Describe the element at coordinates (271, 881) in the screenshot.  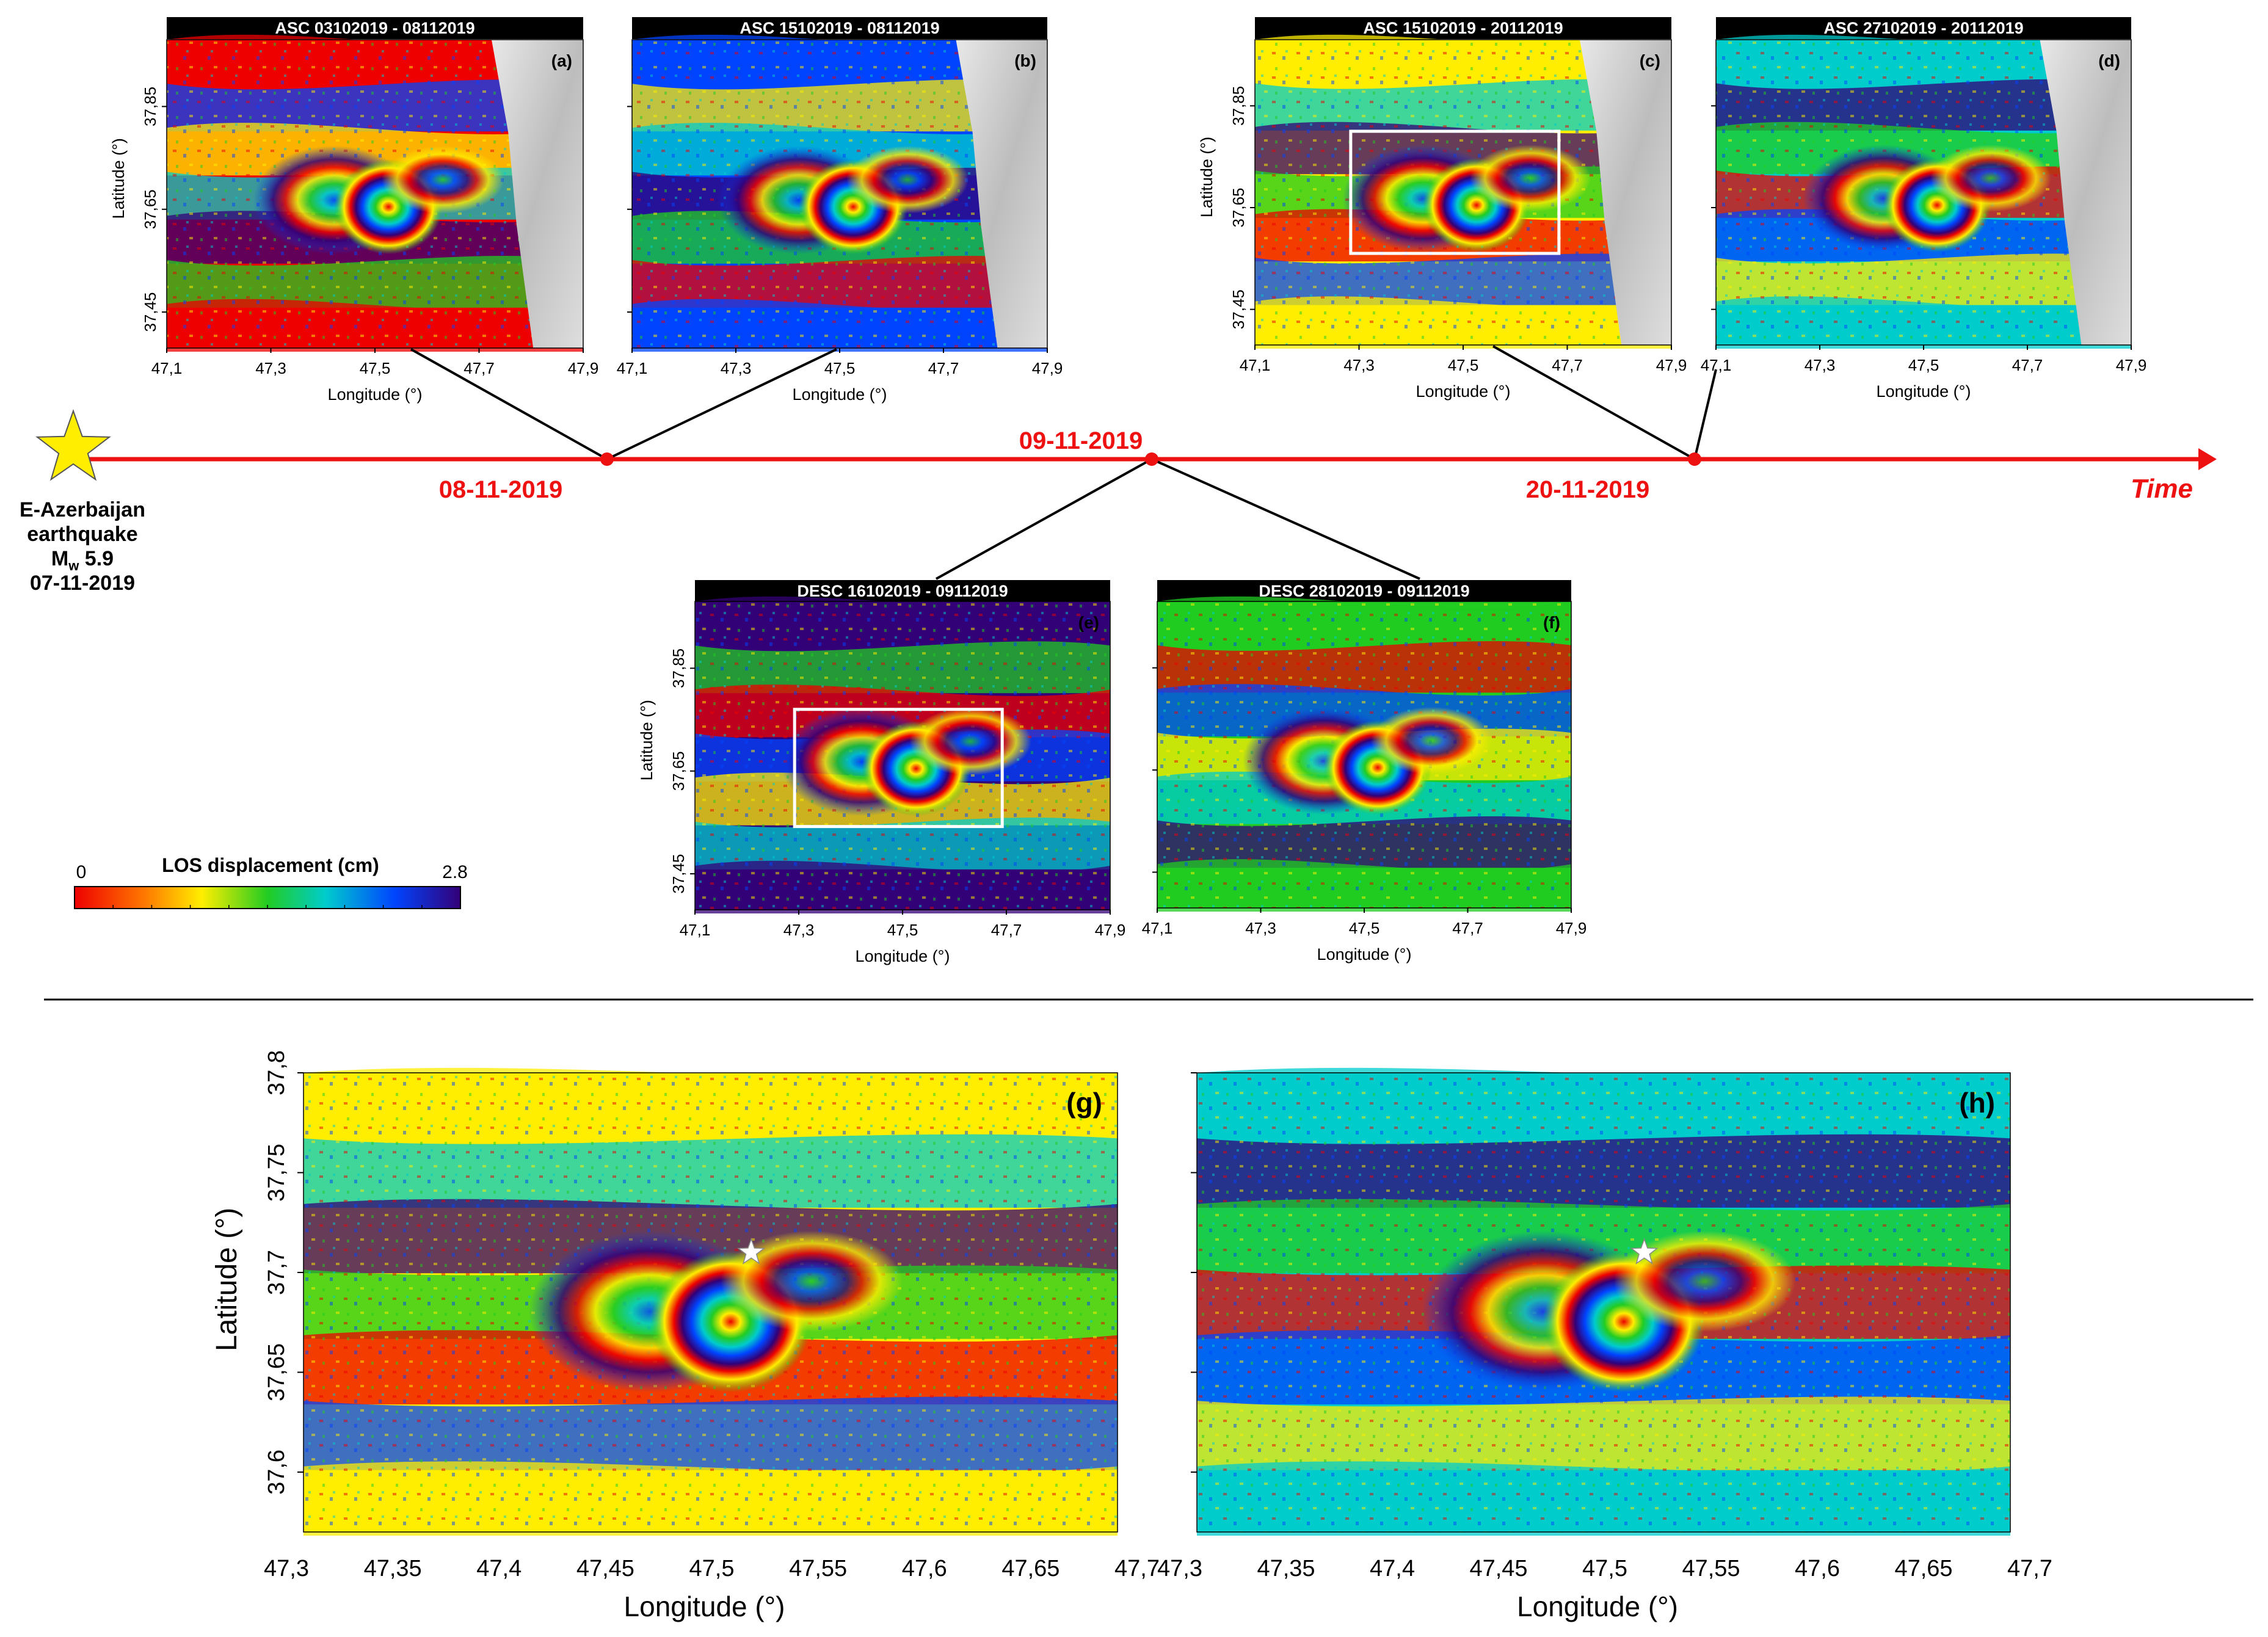
I see `colorbar: LOS displacement (cm) 0 2.8` at that location.